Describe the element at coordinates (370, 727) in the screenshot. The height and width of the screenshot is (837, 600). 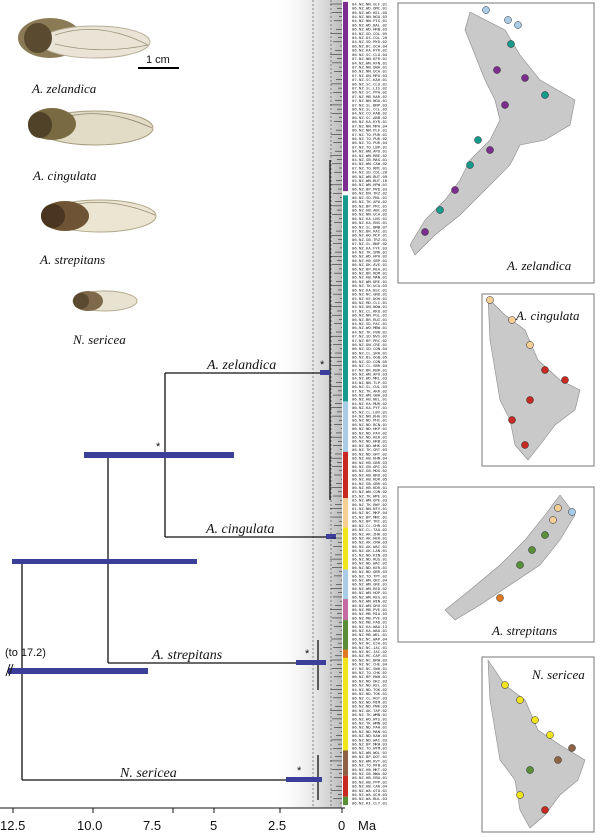
I see `tip-label: 06.NZ.ND.PAH.01` at that location.